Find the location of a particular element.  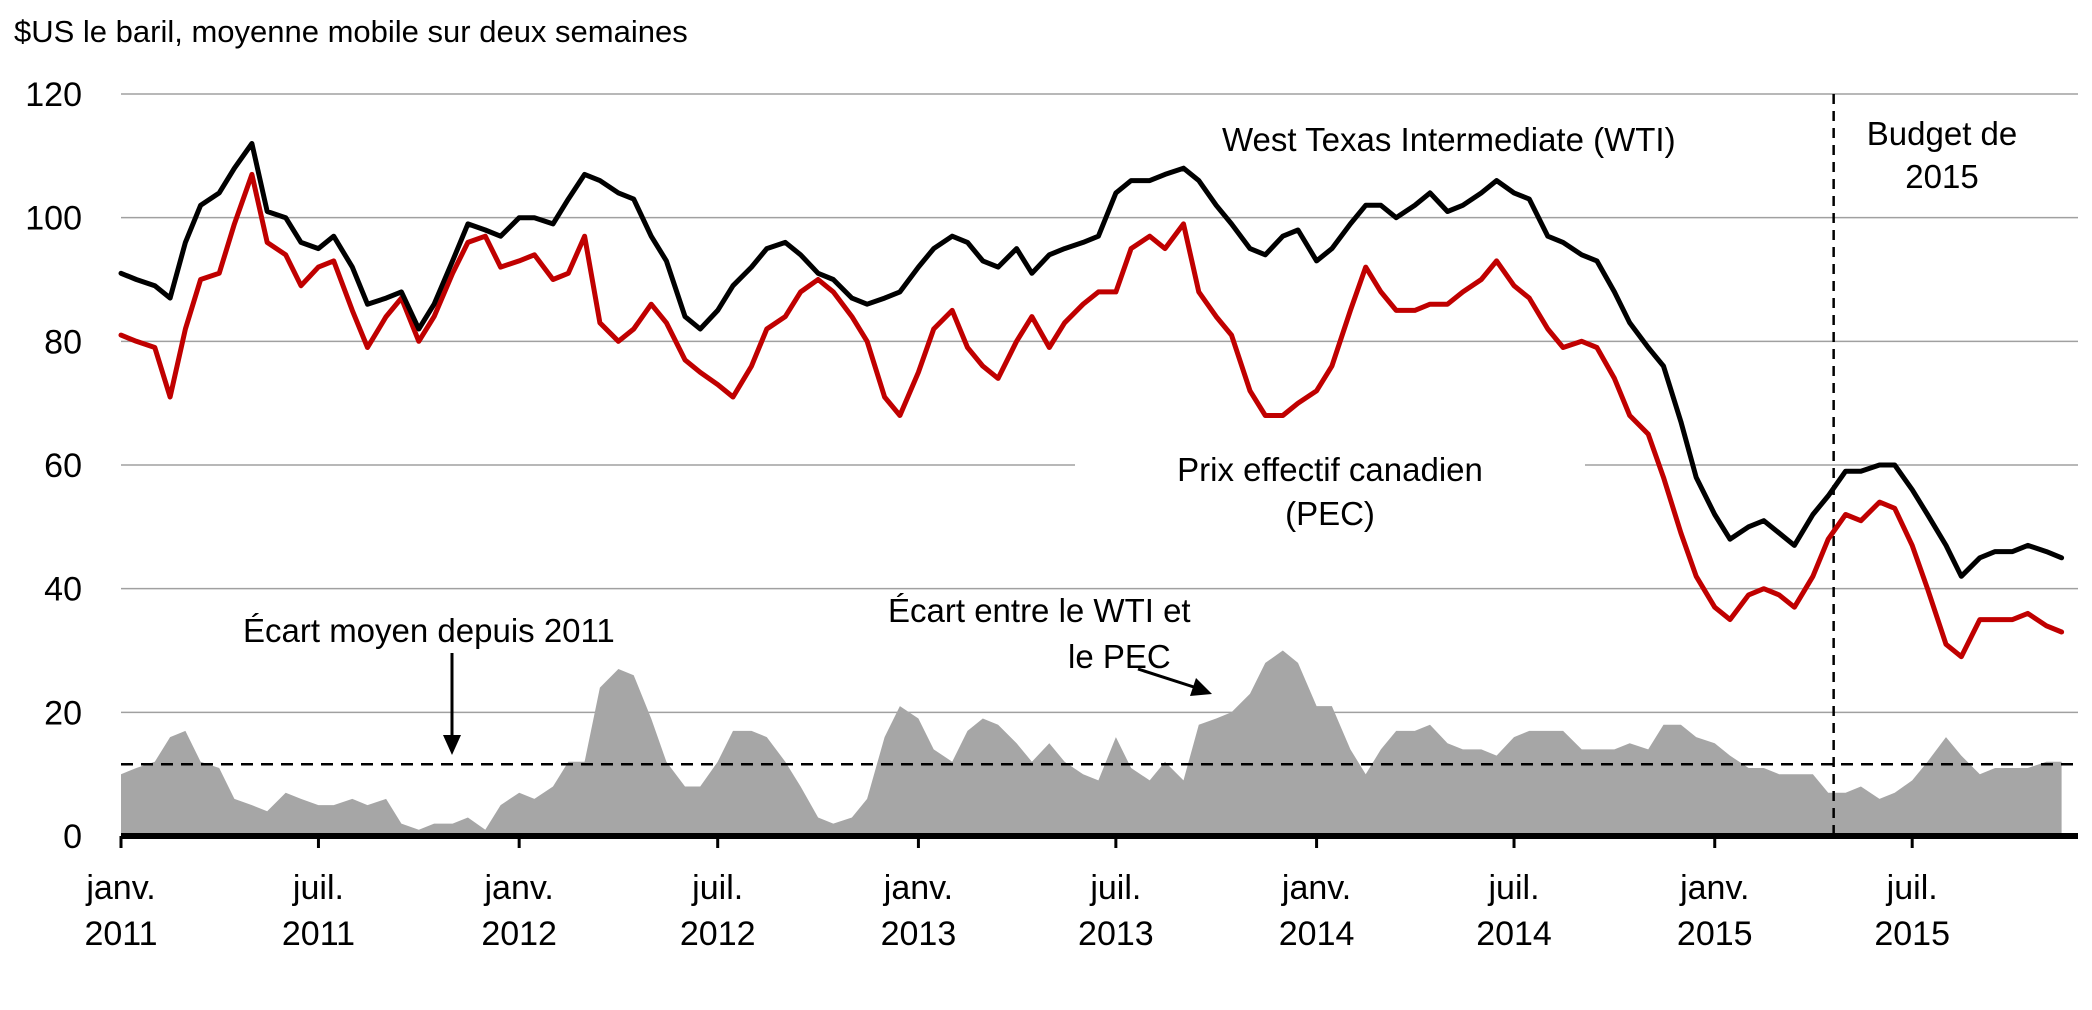

x-tick-label-9-line2: 2015 is located at coordinates (1912, 934).